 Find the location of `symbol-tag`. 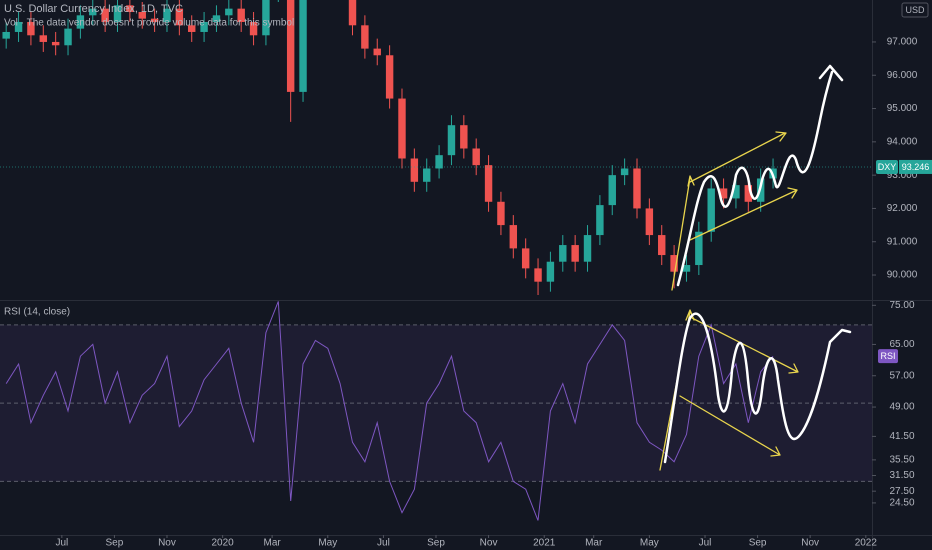

symbol-tag is located at coordinates (887, 166).